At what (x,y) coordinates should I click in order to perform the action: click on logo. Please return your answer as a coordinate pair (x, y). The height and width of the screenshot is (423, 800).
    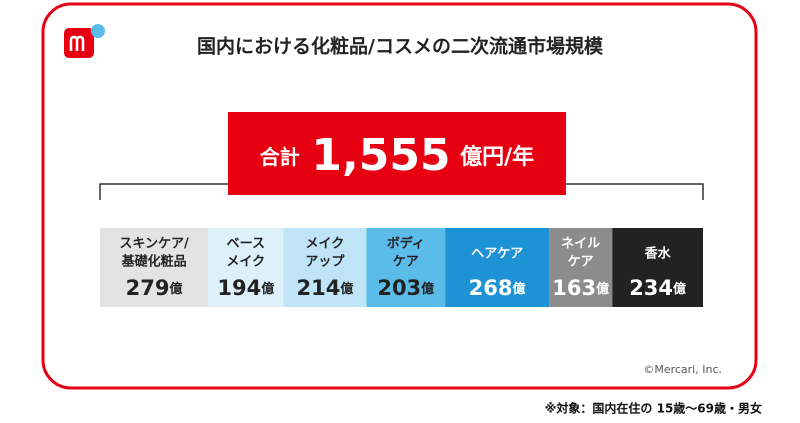
    Looking at the image, I should click on (84, 41).